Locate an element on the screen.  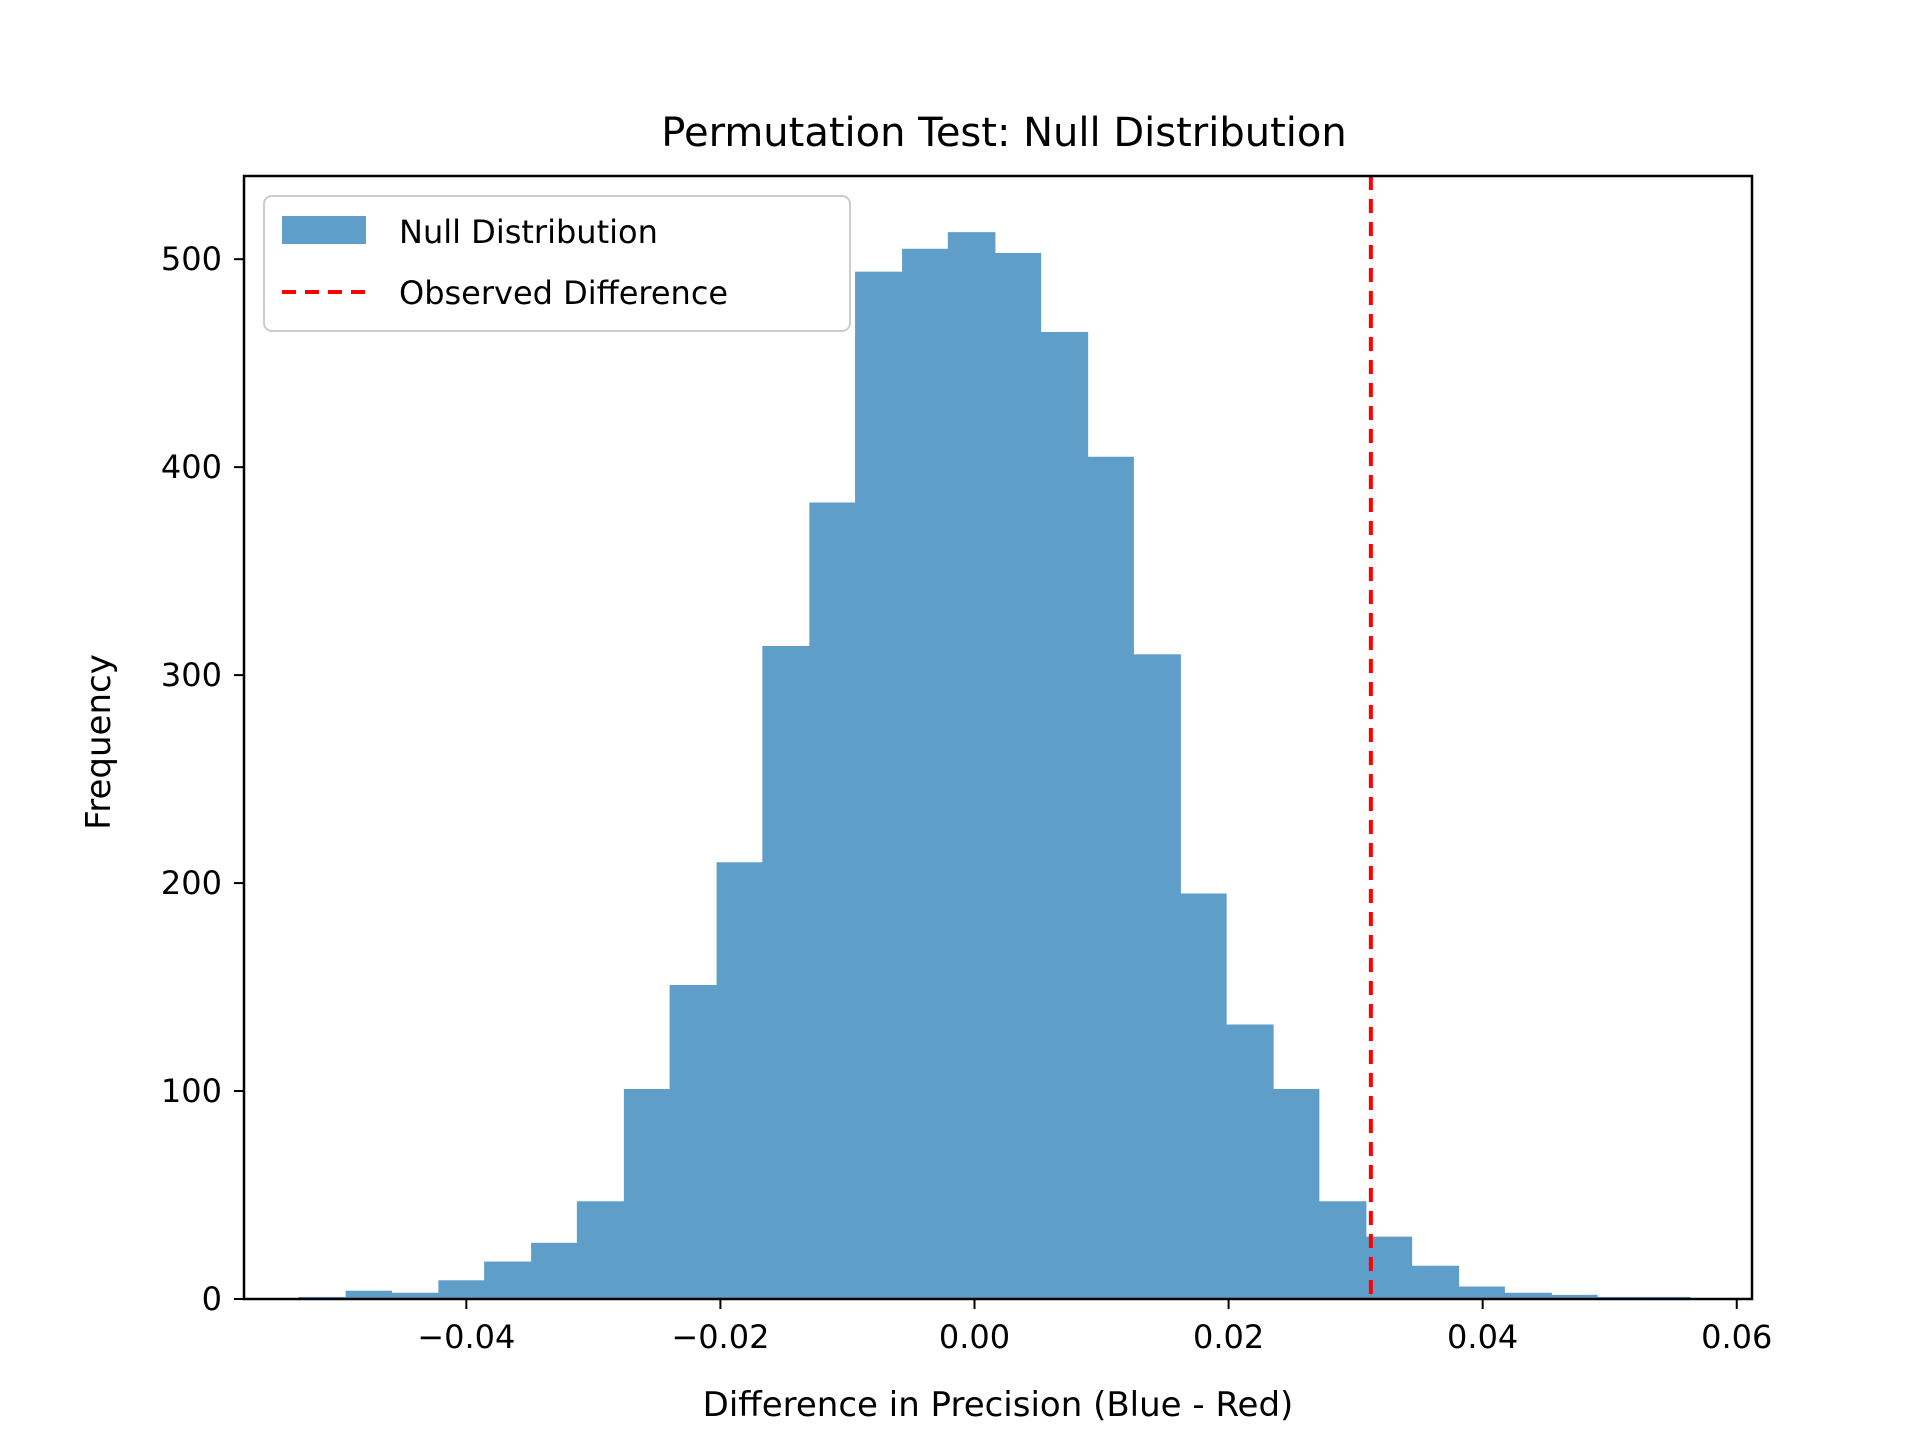
y-tick-label: 300 is located at coordinates (191, 675).